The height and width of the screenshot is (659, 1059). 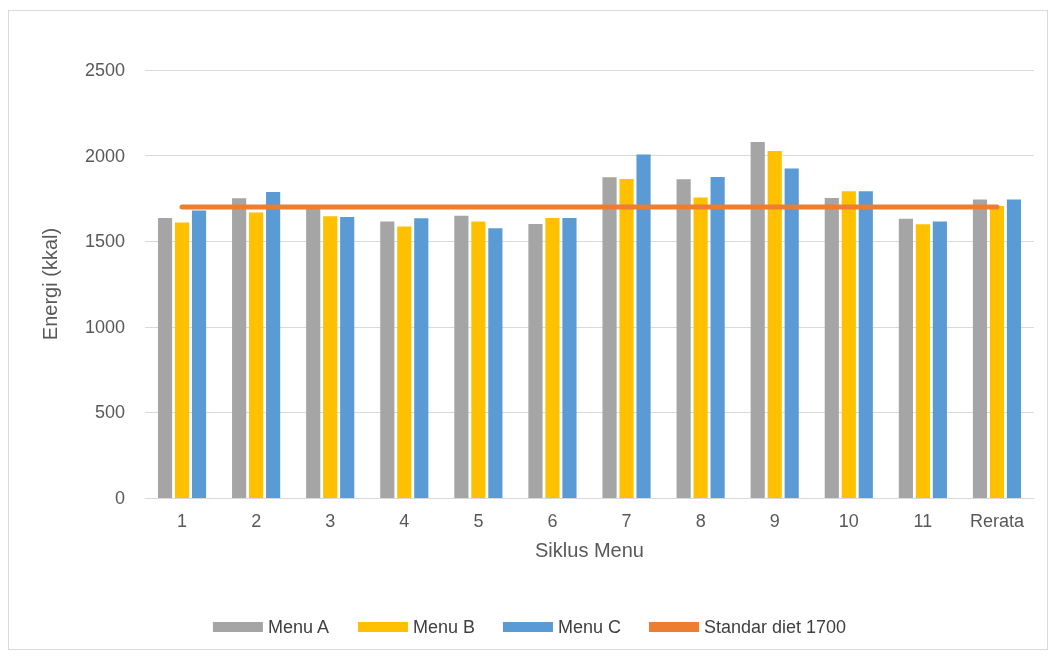 I want to click on legend-label: Menu B, so click(x=443, y=627).